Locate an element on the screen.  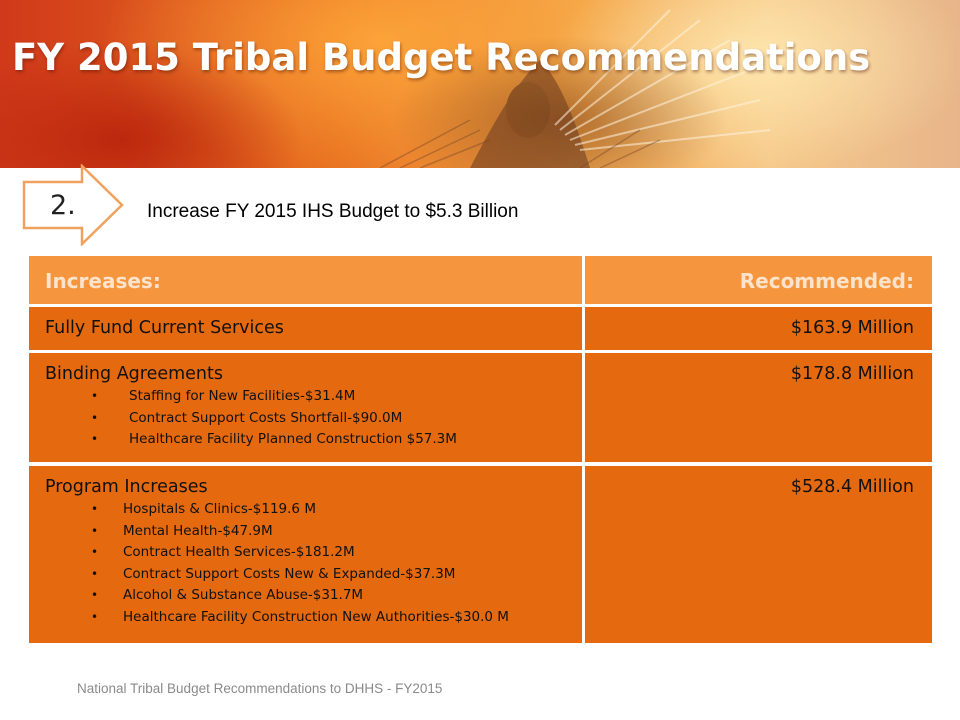
row-label-cell: Fully Fund Current Services is located at coordinates (305, 328).